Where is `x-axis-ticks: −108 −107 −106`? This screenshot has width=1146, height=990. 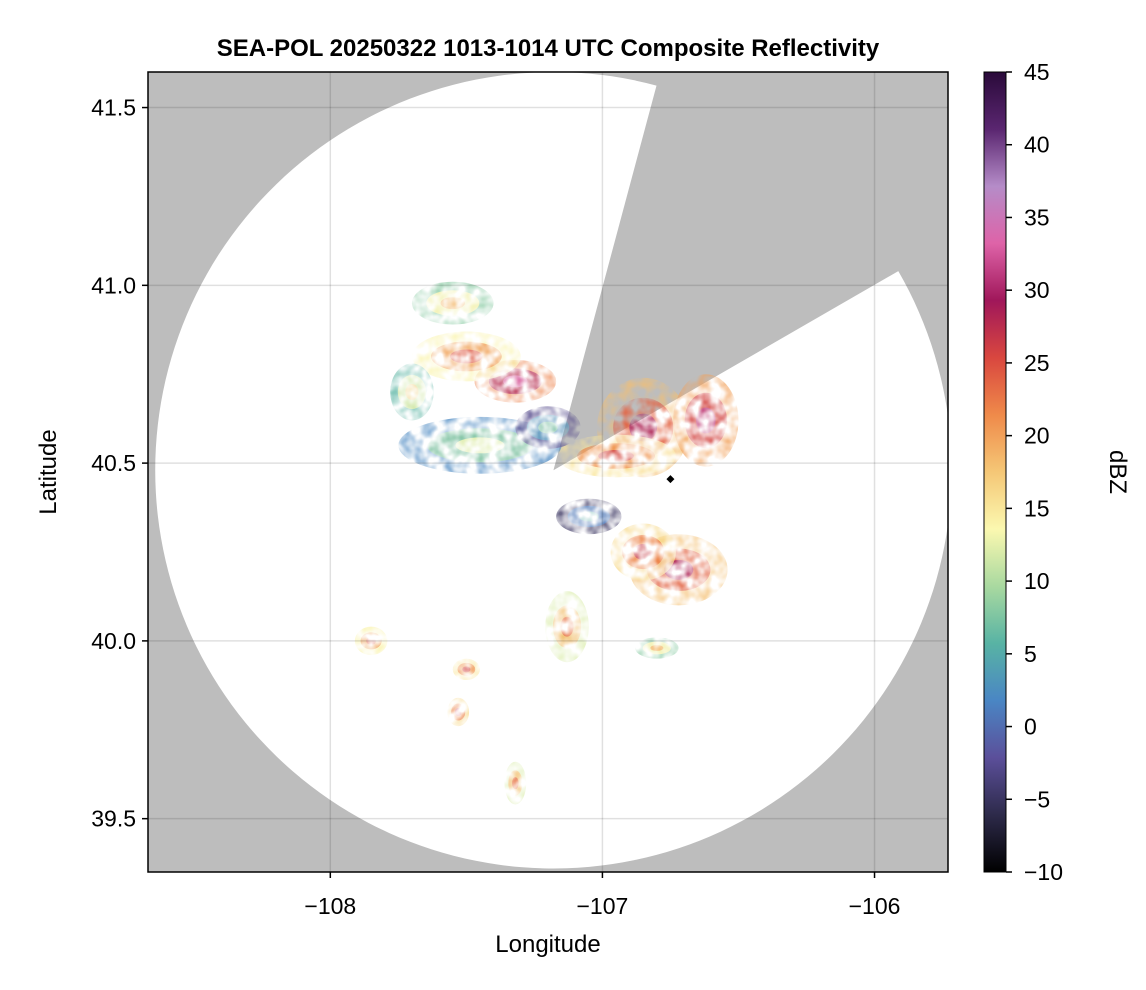 x-axis-ticks: −108 −107 −106 is located at coordinates (602, 895).